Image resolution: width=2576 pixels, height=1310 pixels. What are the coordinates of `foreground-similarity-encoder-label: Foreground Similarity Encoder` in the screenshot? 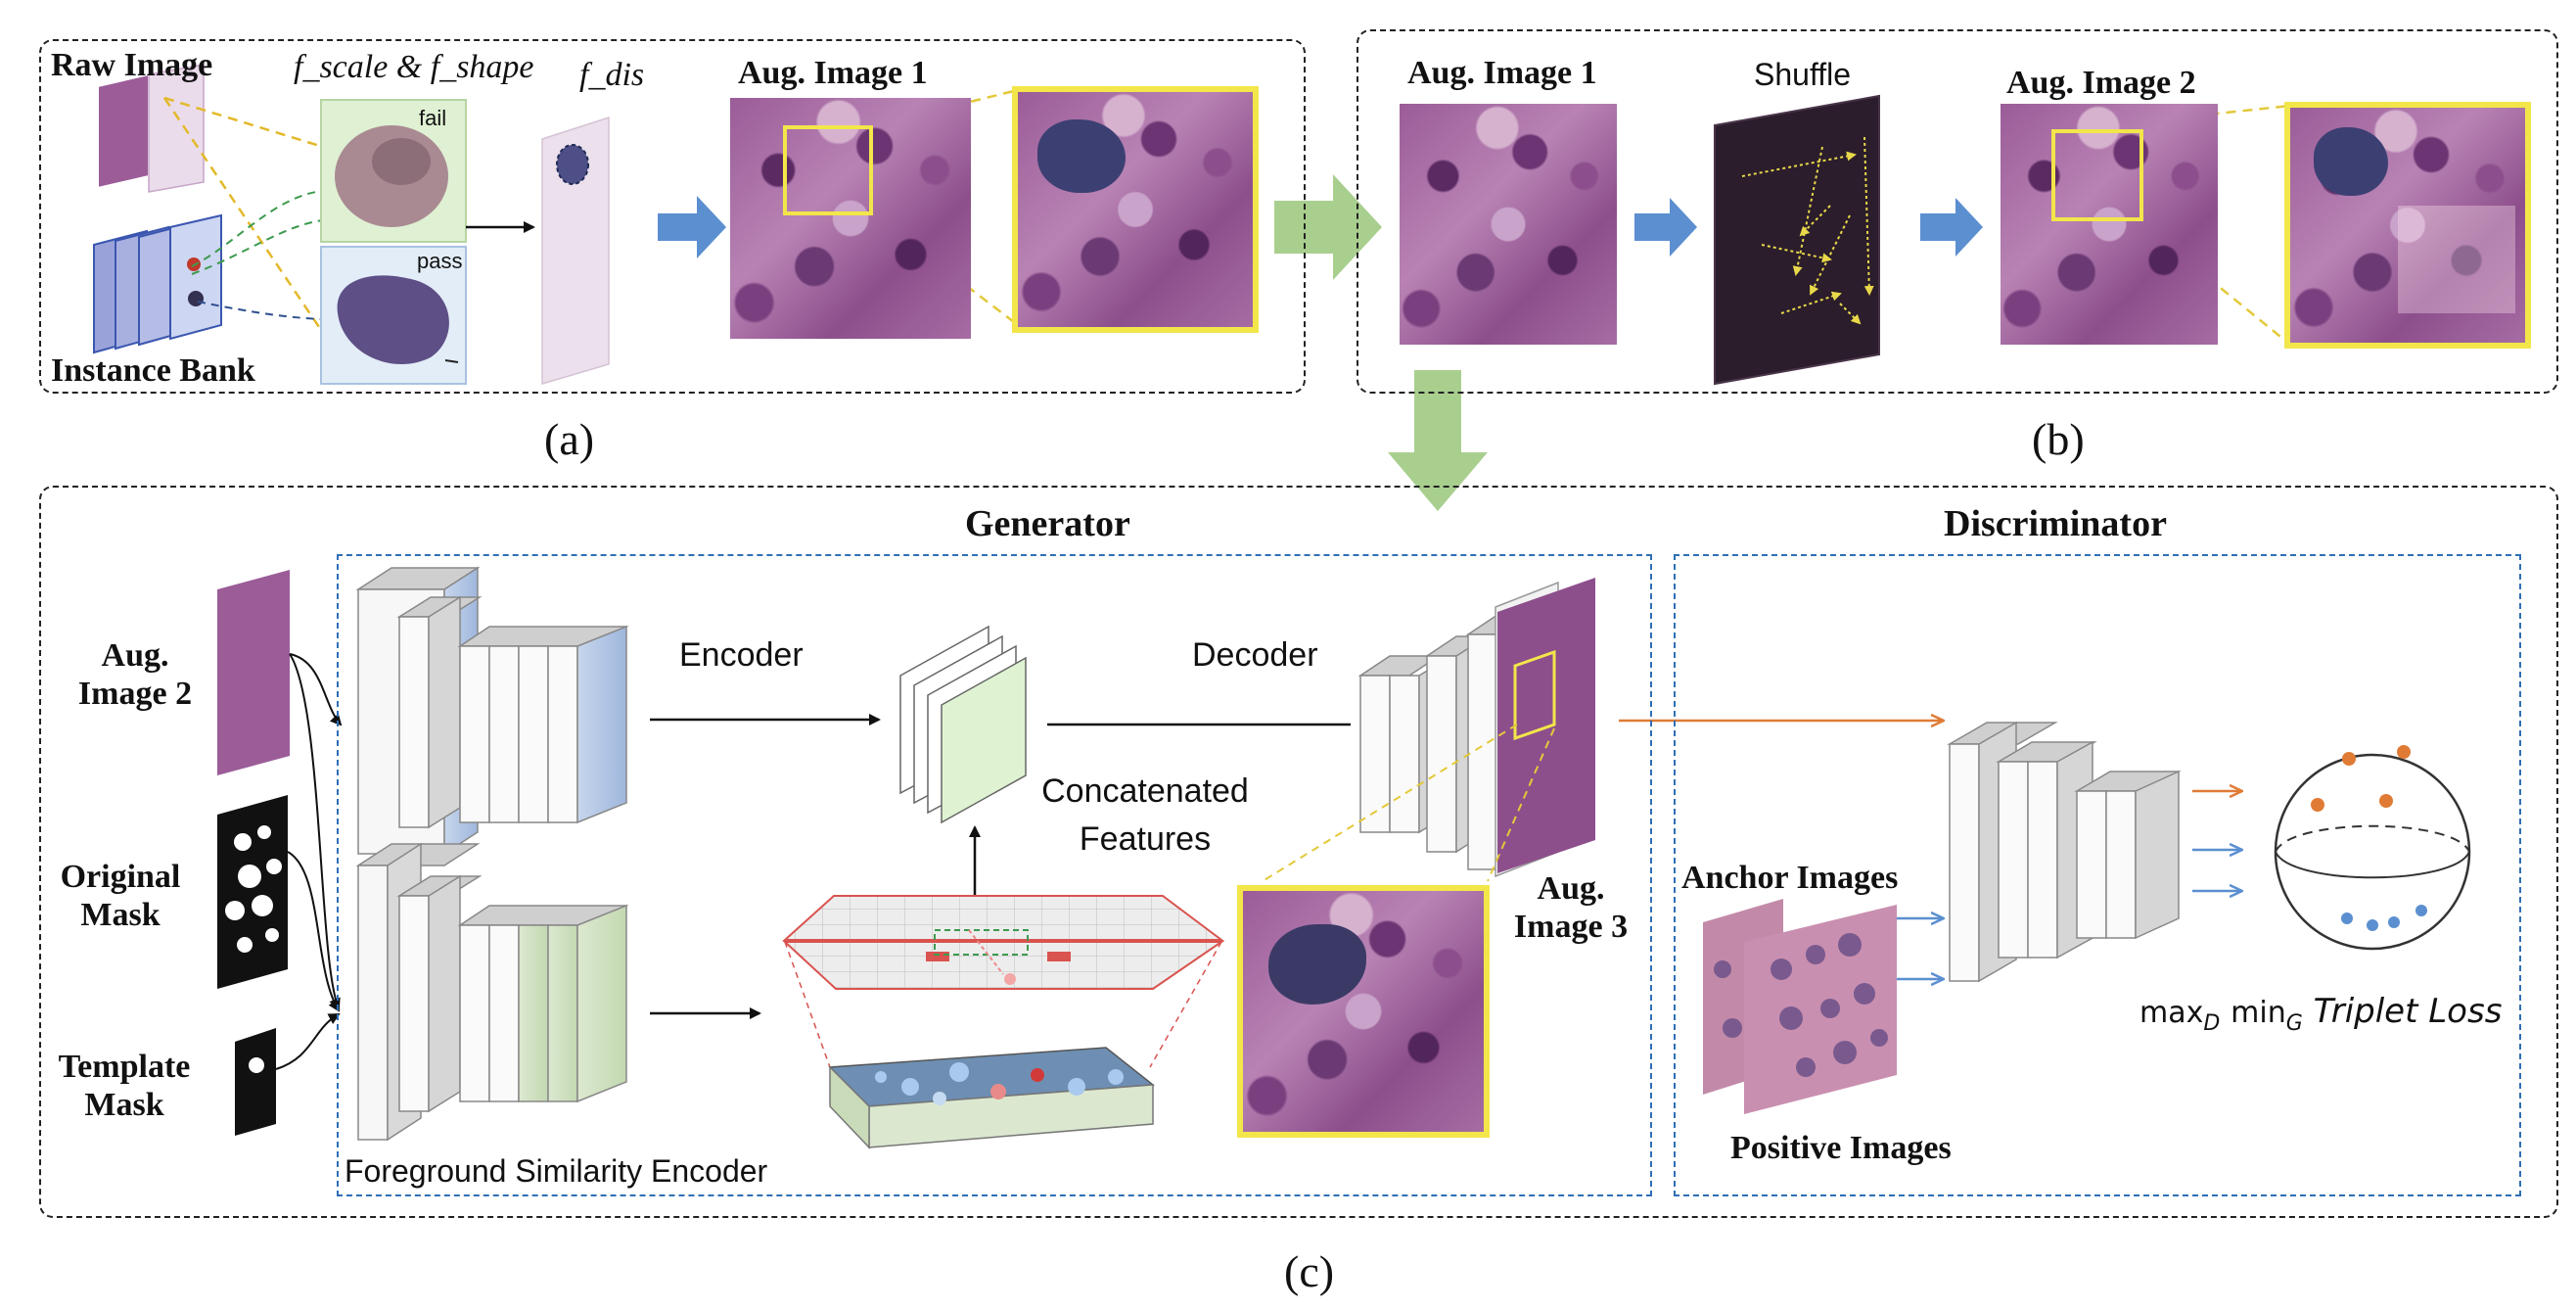 It's located at (557, 1171).